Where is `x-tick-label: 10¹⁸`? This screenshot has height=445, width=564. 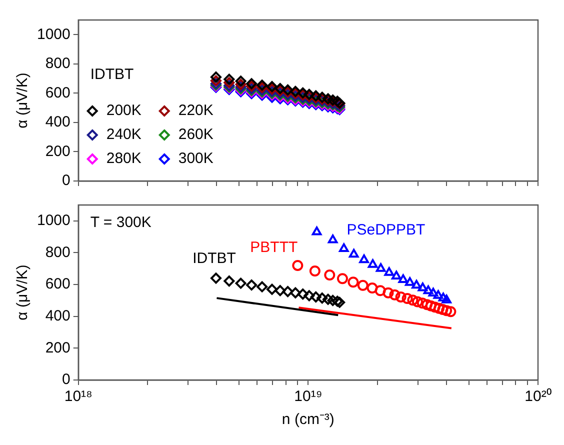
x-tick-label: 10¹⁸ is located at coordinates (78, 397).